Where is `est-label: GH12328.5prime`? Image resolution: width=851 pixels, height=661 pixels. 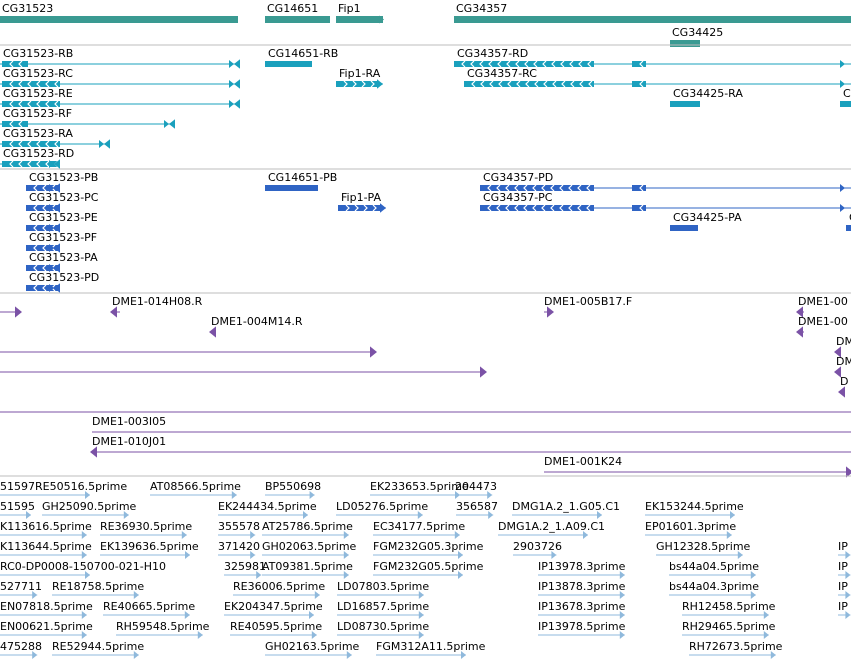
est-label: GH12328.5prime is located at coordinates (703, 546).